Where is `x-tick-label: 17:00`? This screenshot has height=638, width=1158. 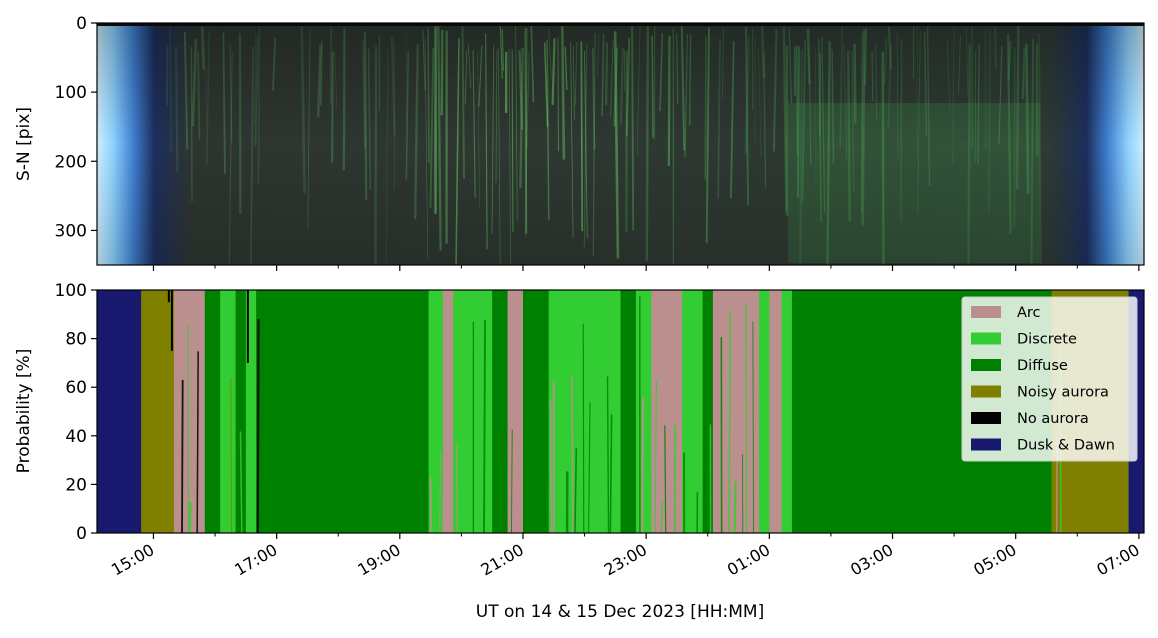
x-tick-label: 17:00 is located at coordinates (255, 560).